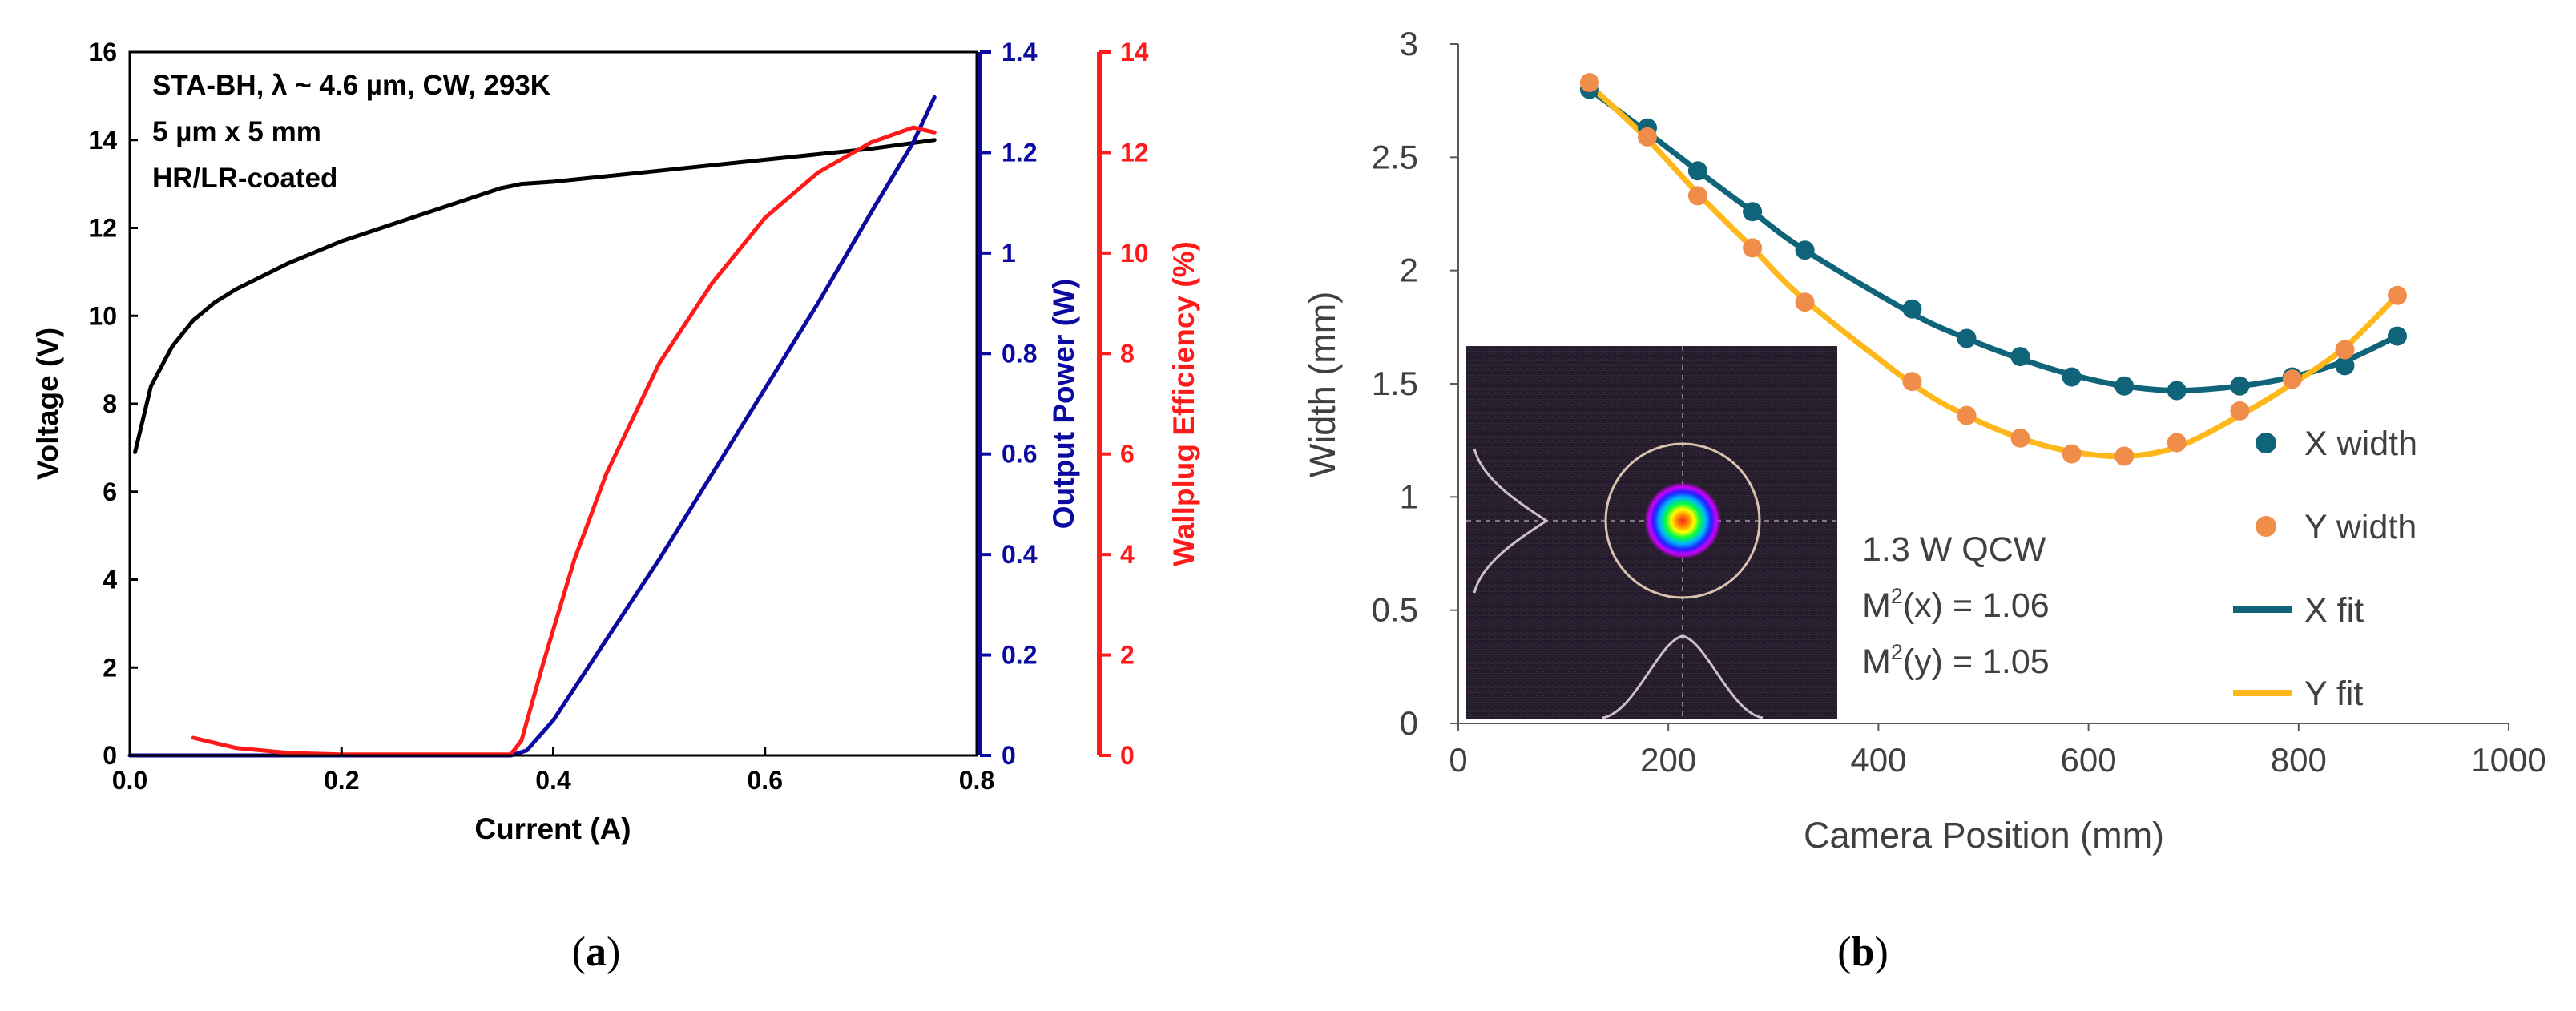 The image size is (2576, 1011). I want to click on power-tick-label: 0.8, so click(1019, 353).